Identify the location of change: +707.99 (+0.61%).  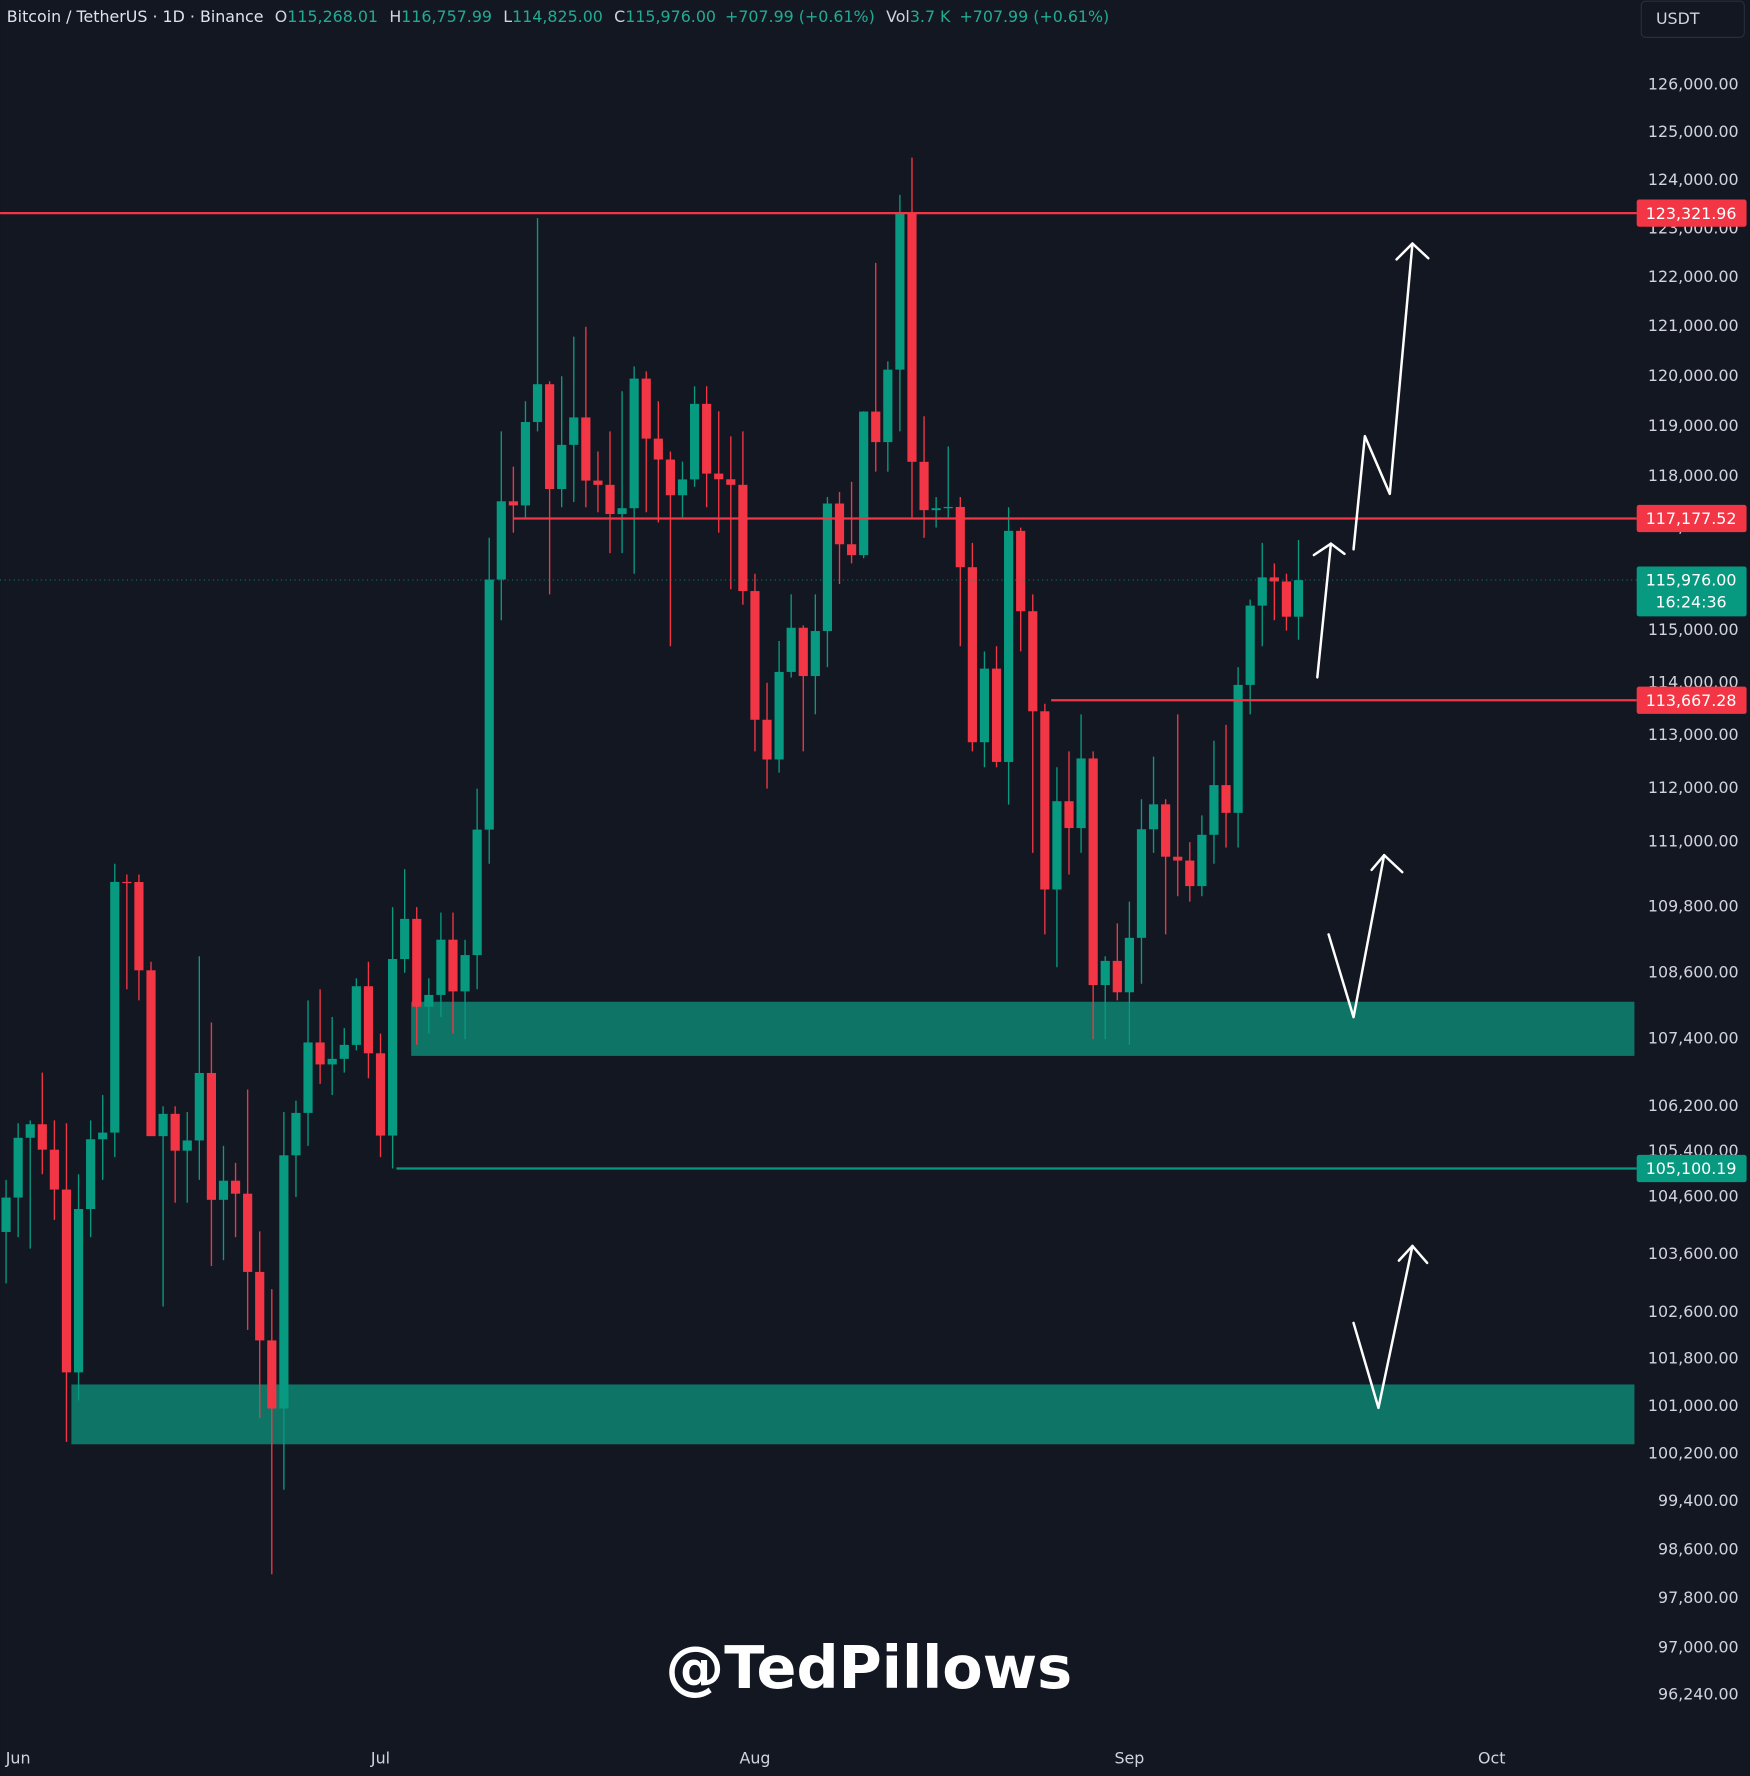
(800, 15).